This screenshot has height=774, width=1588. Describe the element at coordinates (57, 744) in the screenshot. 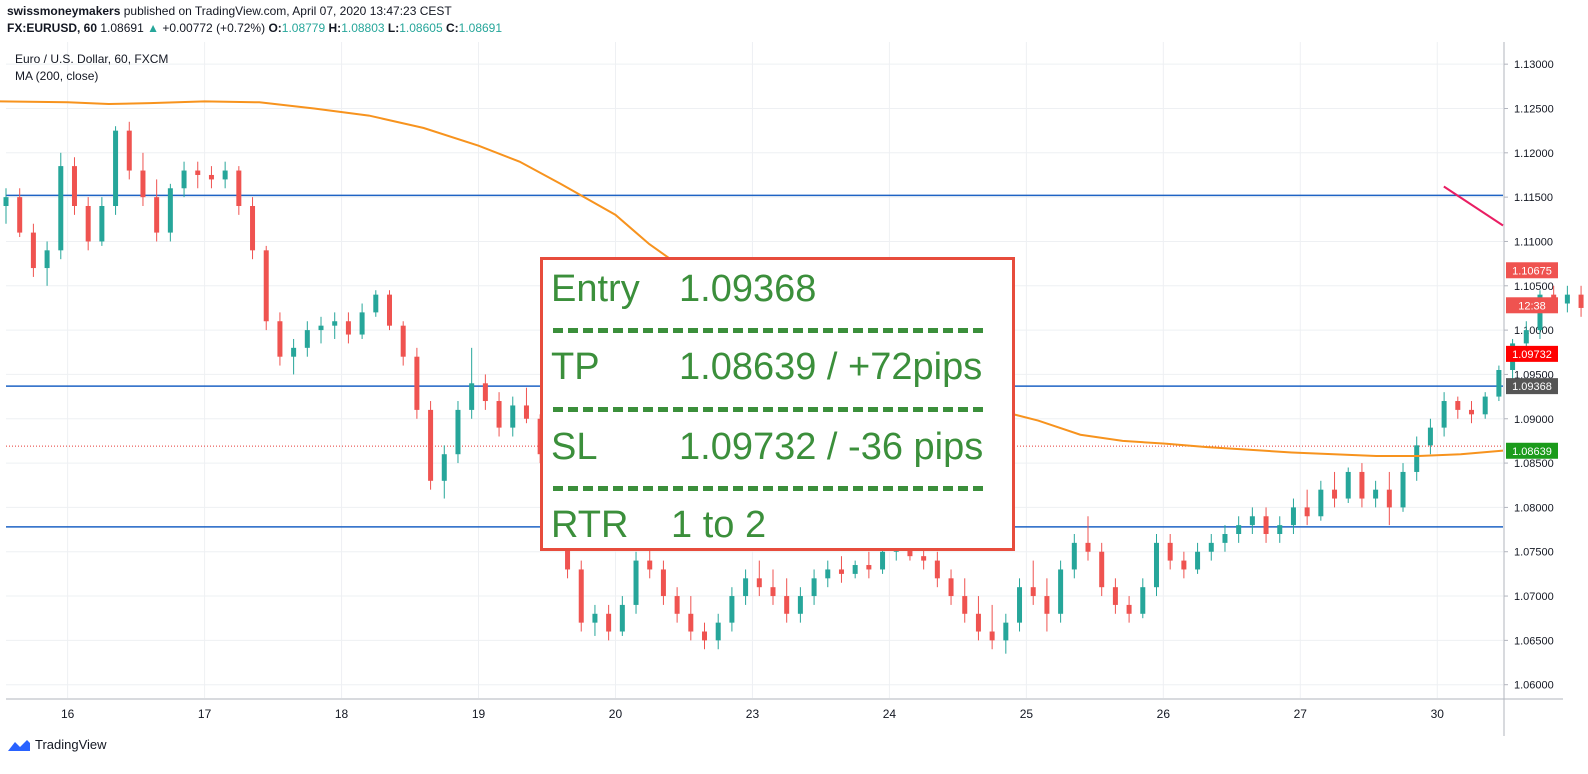

I see `tradingview-logo: TradingView` at that location.